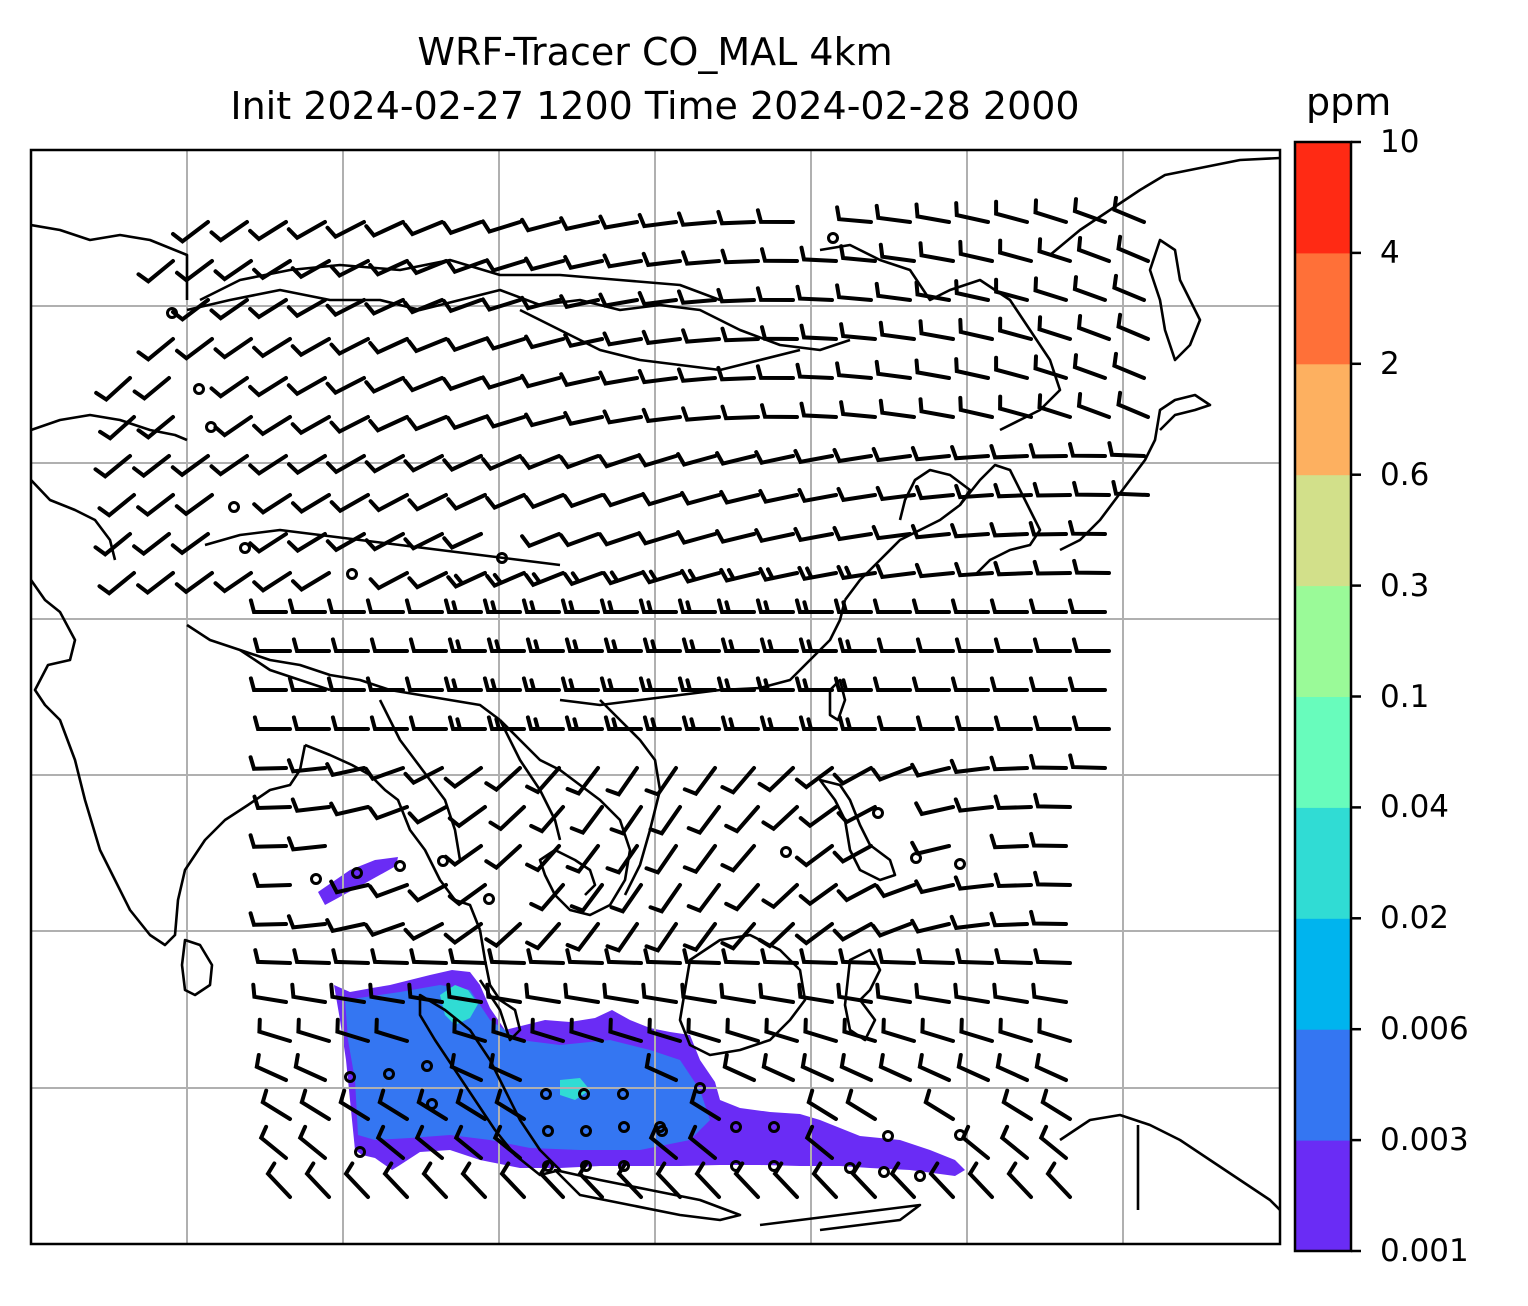 This screenshot has height=1306, width=1528. What do you see at coordinates (1390, 252) in the screenshot?
I see `colorbar-tick-label: 4` at bounding box center [1390, 252].